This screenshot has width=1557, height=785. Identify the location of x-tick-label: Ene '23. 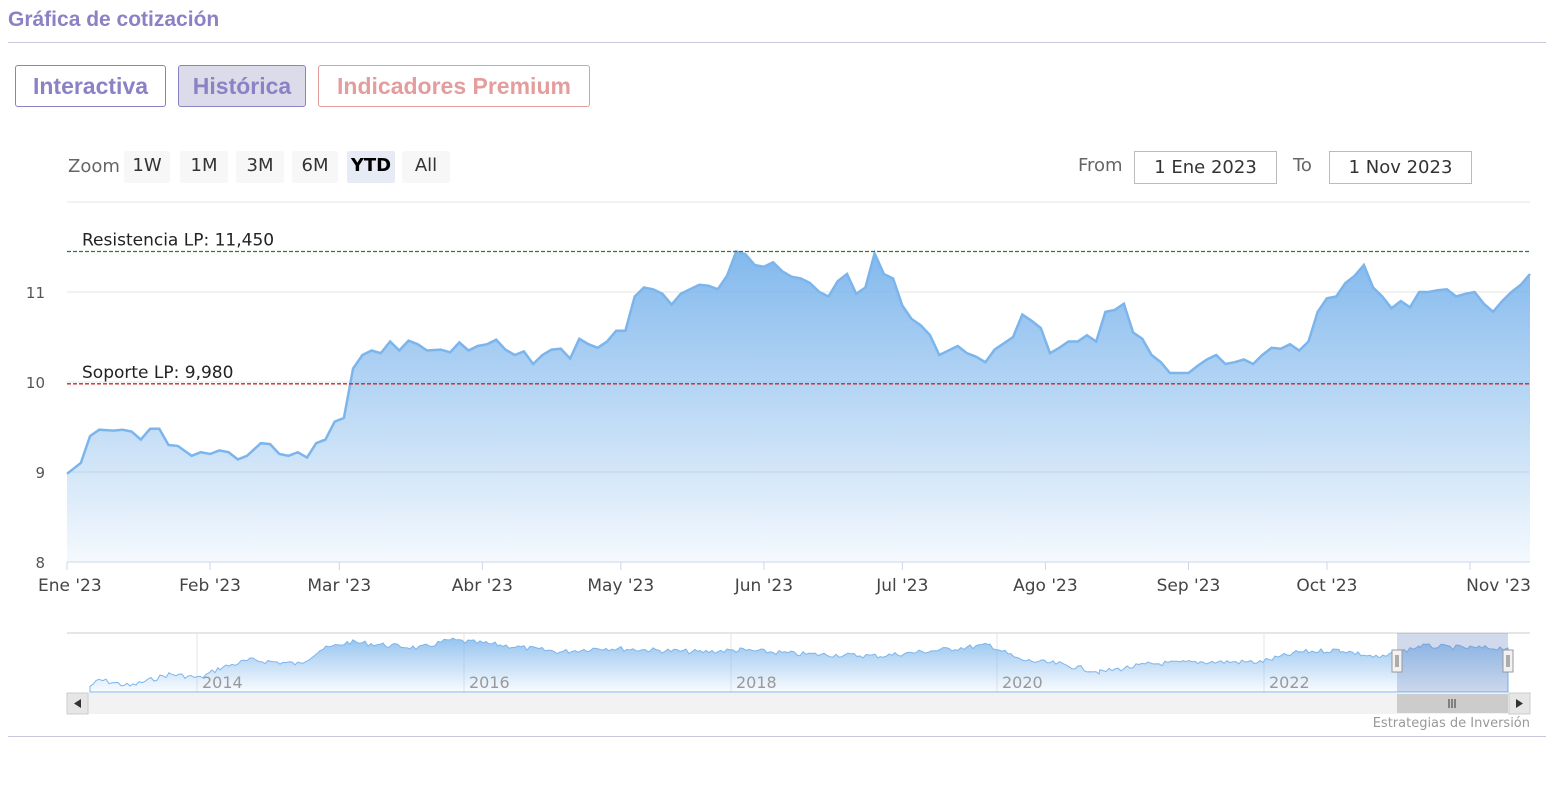
(70, 586).